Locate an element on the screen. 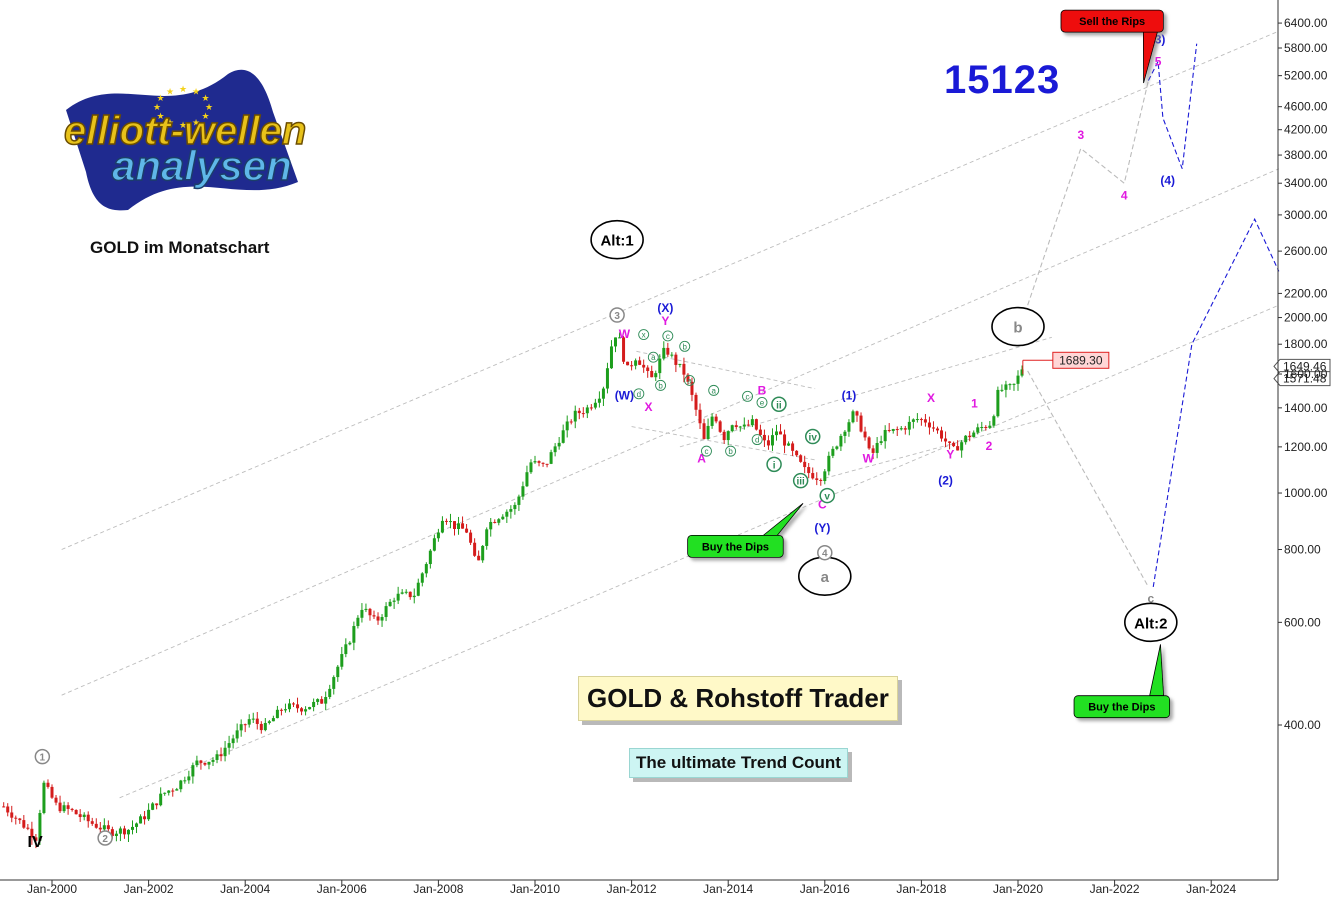 The image size is (1332, 898). y-tick-label: 5800.00 is located at coordinates (1306, 48).